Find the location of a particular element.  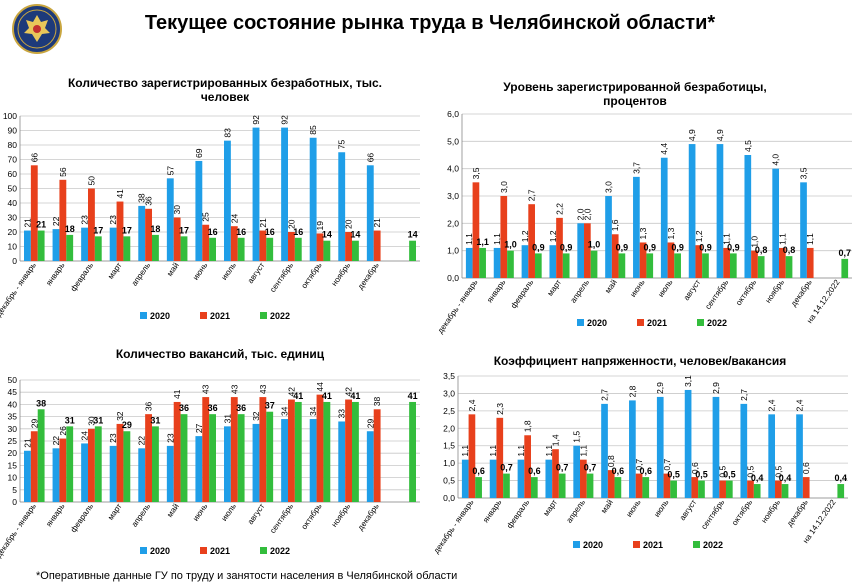

y-tick-label: 30 is located at coordinates (13, 429).